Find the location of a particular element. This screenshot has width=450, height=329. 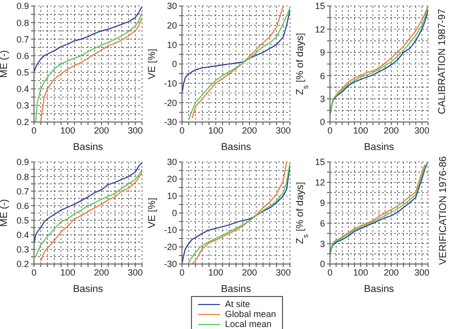

legend-label: At site is located at coordinates (237, 304).